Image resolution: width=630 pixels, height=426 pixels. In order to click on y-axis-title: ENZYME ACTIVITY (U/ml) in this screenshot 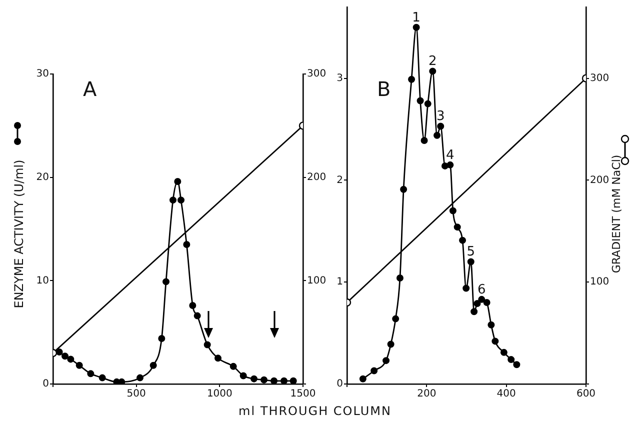, I will do `click(19, 234)`.